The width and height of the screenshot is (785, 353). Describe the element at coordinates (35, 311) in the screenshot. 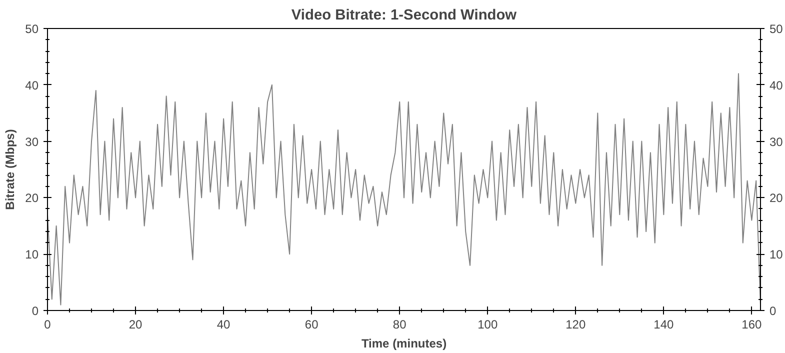

I see `y-tick-label: 0` at that location.